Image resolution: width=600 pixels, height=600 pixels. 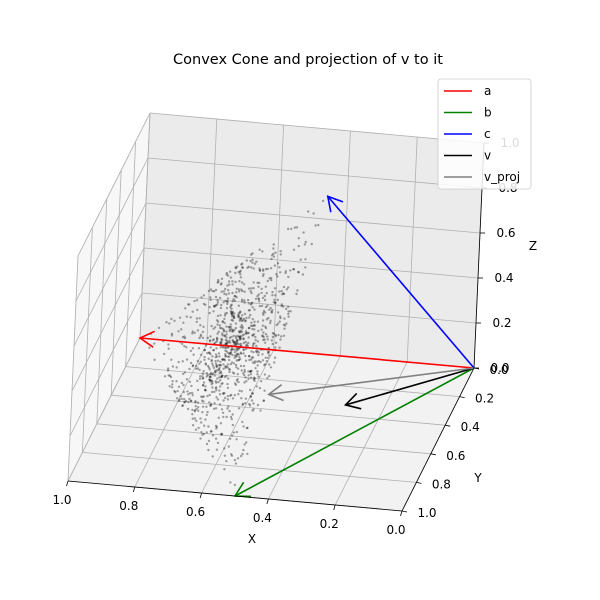 I want to click on x-tick-mark, so click(x=267, y=501).